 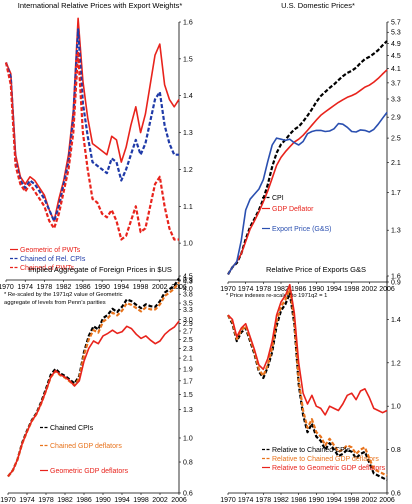 I want to click on legend-label: GDP Deflator, so click(x=293, y=209).